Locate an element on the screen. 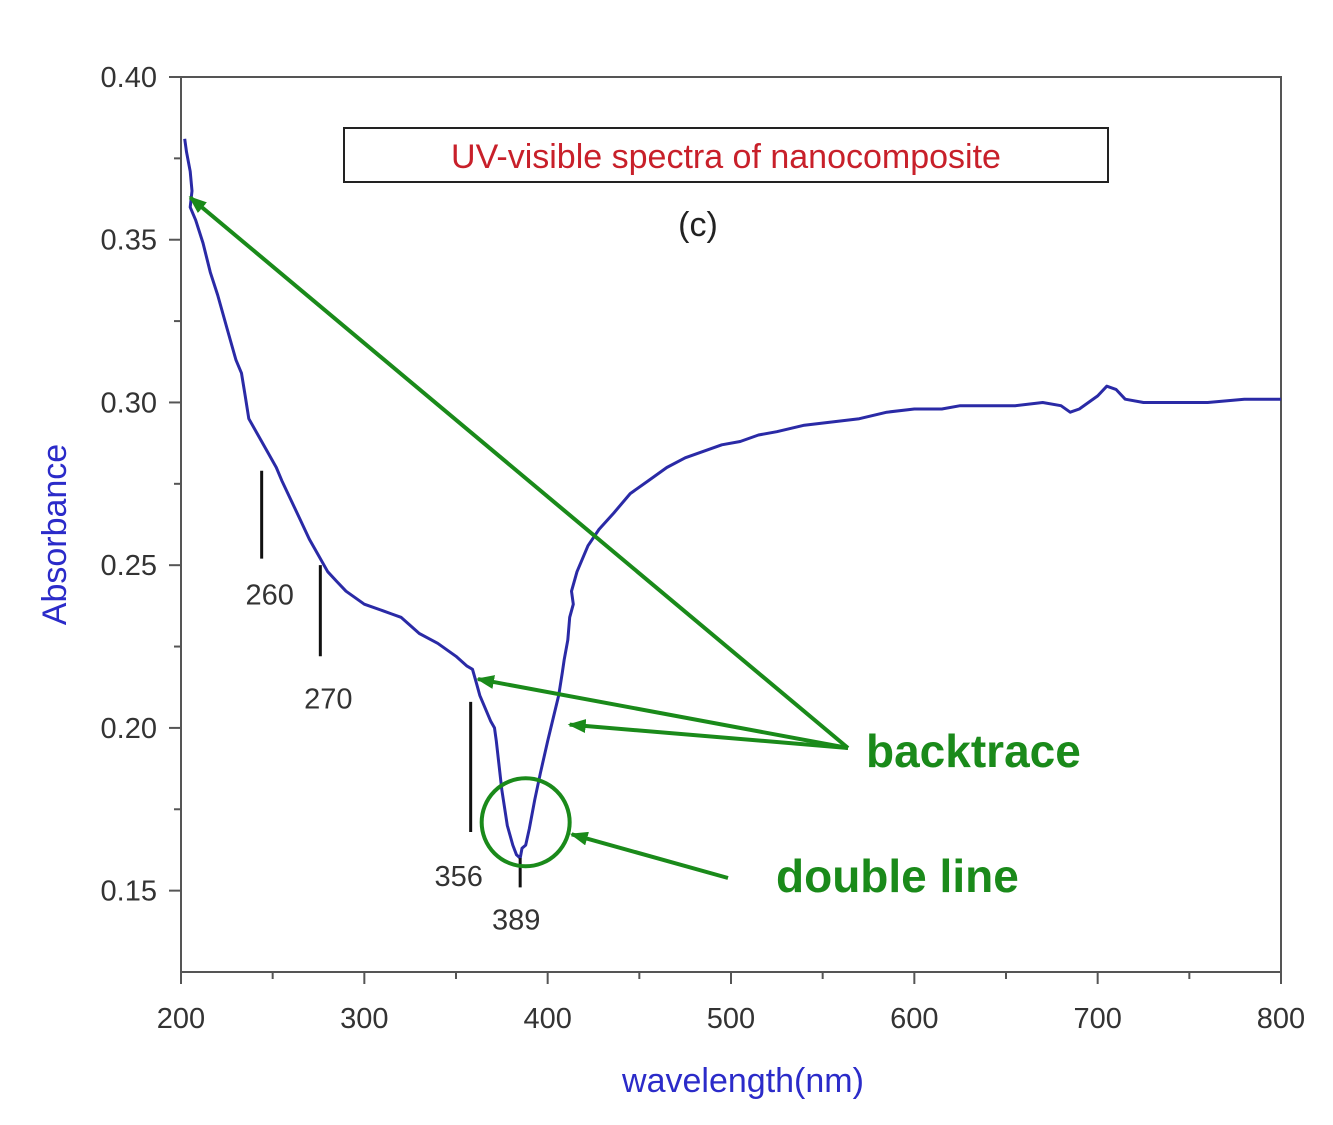  x-axis-title: wavelength(nm) is located at coordinates (742, 1081).